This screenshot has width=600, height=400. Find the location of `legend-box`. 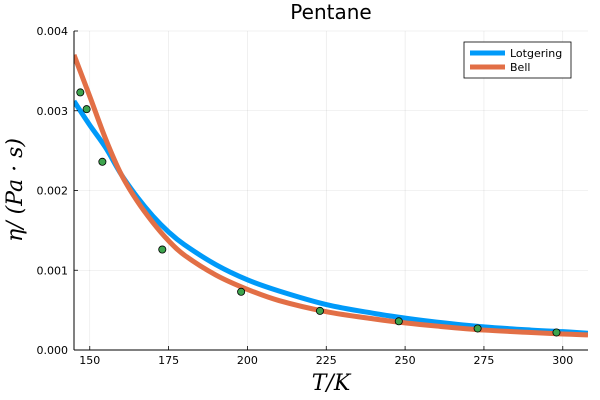

legend-box is located at coordinates (517, 60).